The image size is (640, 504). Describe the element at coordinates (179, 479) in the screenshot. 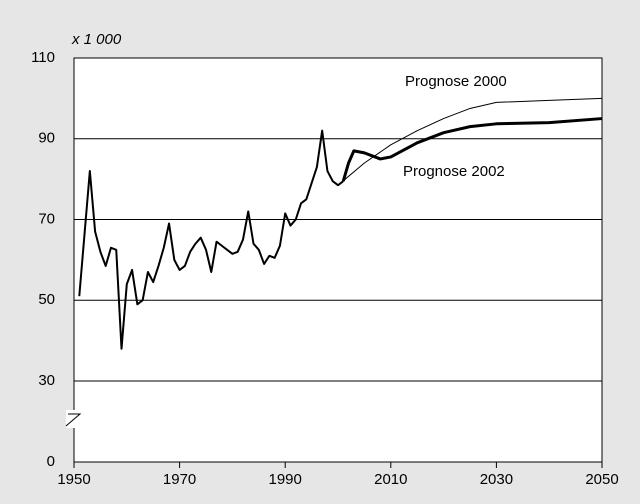

I see `x-tick-label: 1970` at that location.